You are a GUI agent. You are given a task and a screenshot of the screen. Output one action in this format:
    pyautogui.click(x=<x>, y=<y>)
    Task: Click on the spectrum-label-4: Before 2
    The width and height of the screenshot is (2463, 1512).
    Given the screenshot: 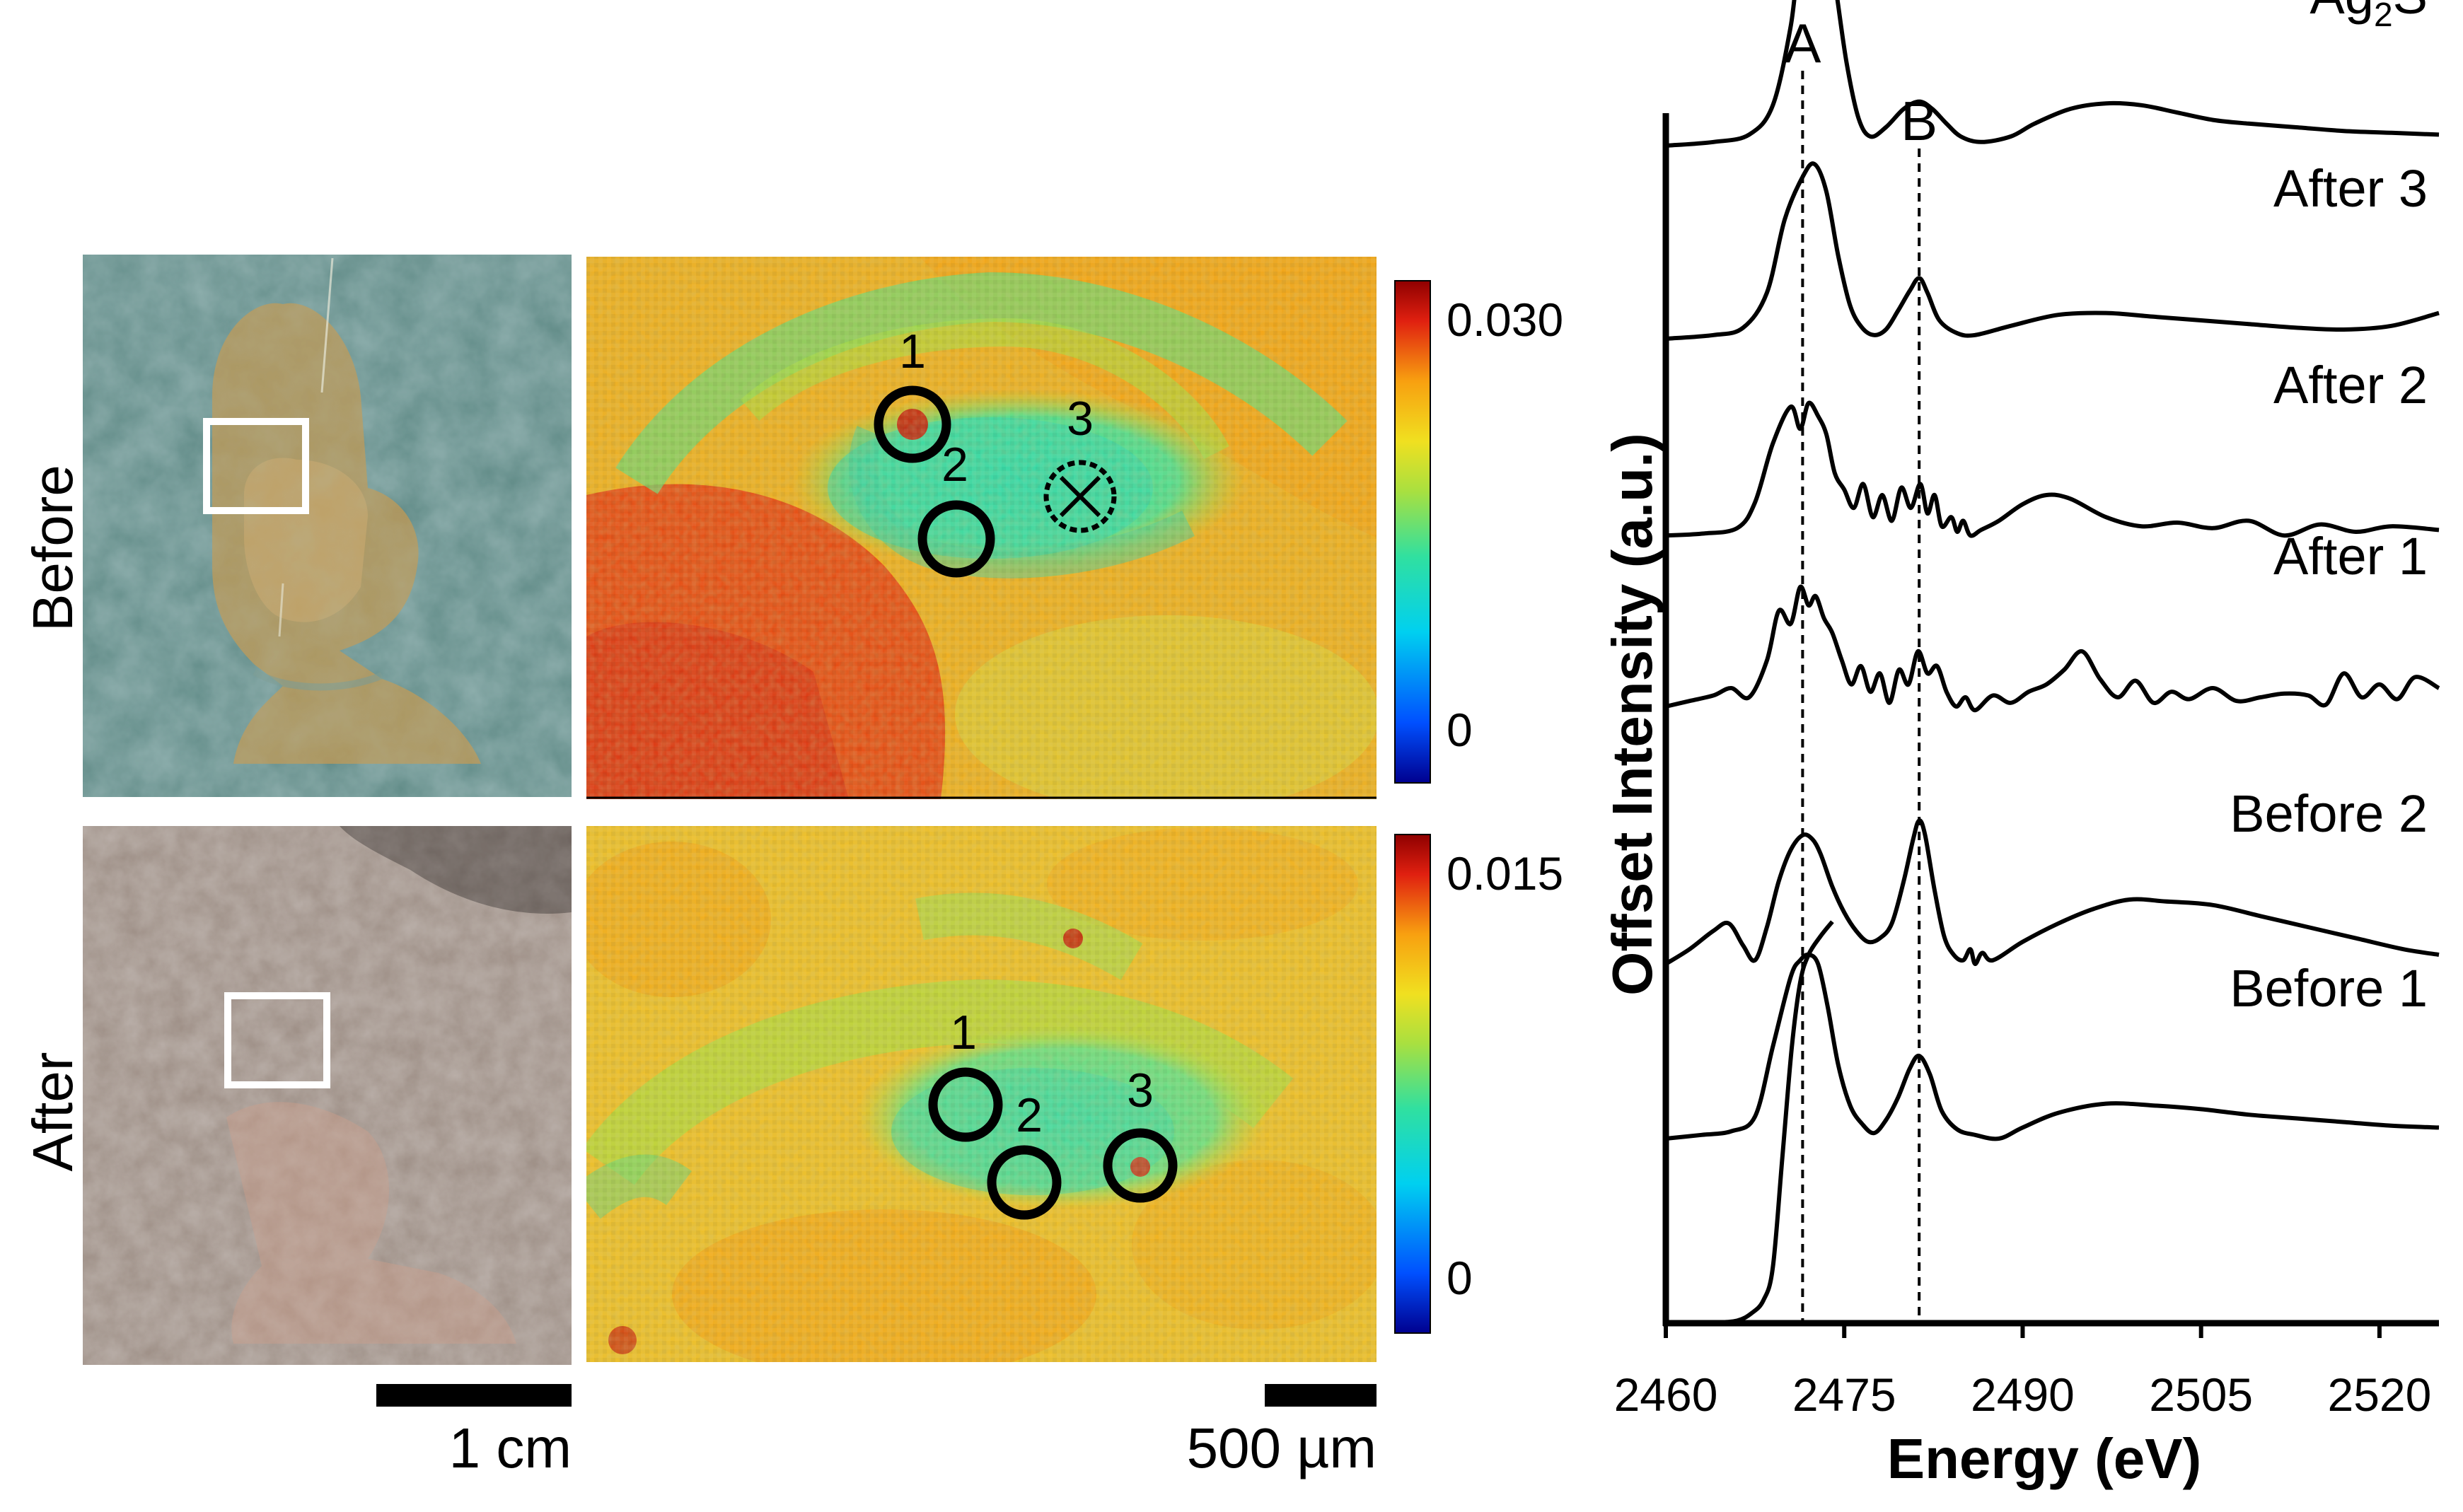 What is the action you would take?
    pyautogui.click(x=2329, y=813)
    